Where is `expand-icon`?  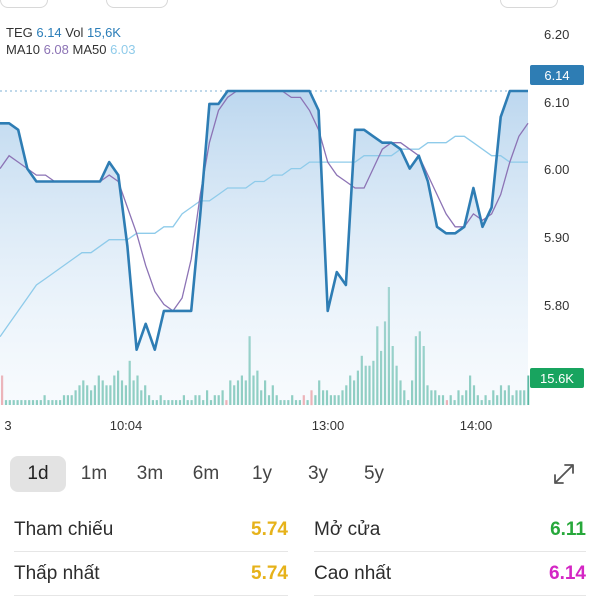 expand-icon is located at coordinates (564, 474).